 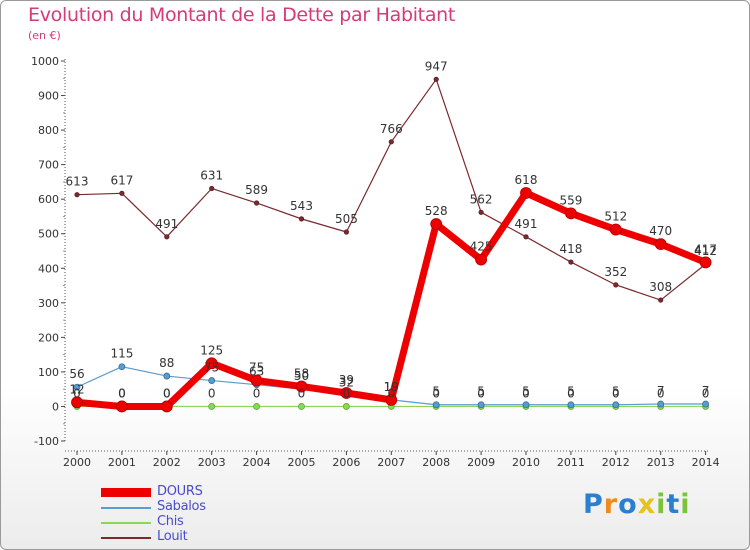 I want to click on data-label: 417, so click(x=705, y=249).